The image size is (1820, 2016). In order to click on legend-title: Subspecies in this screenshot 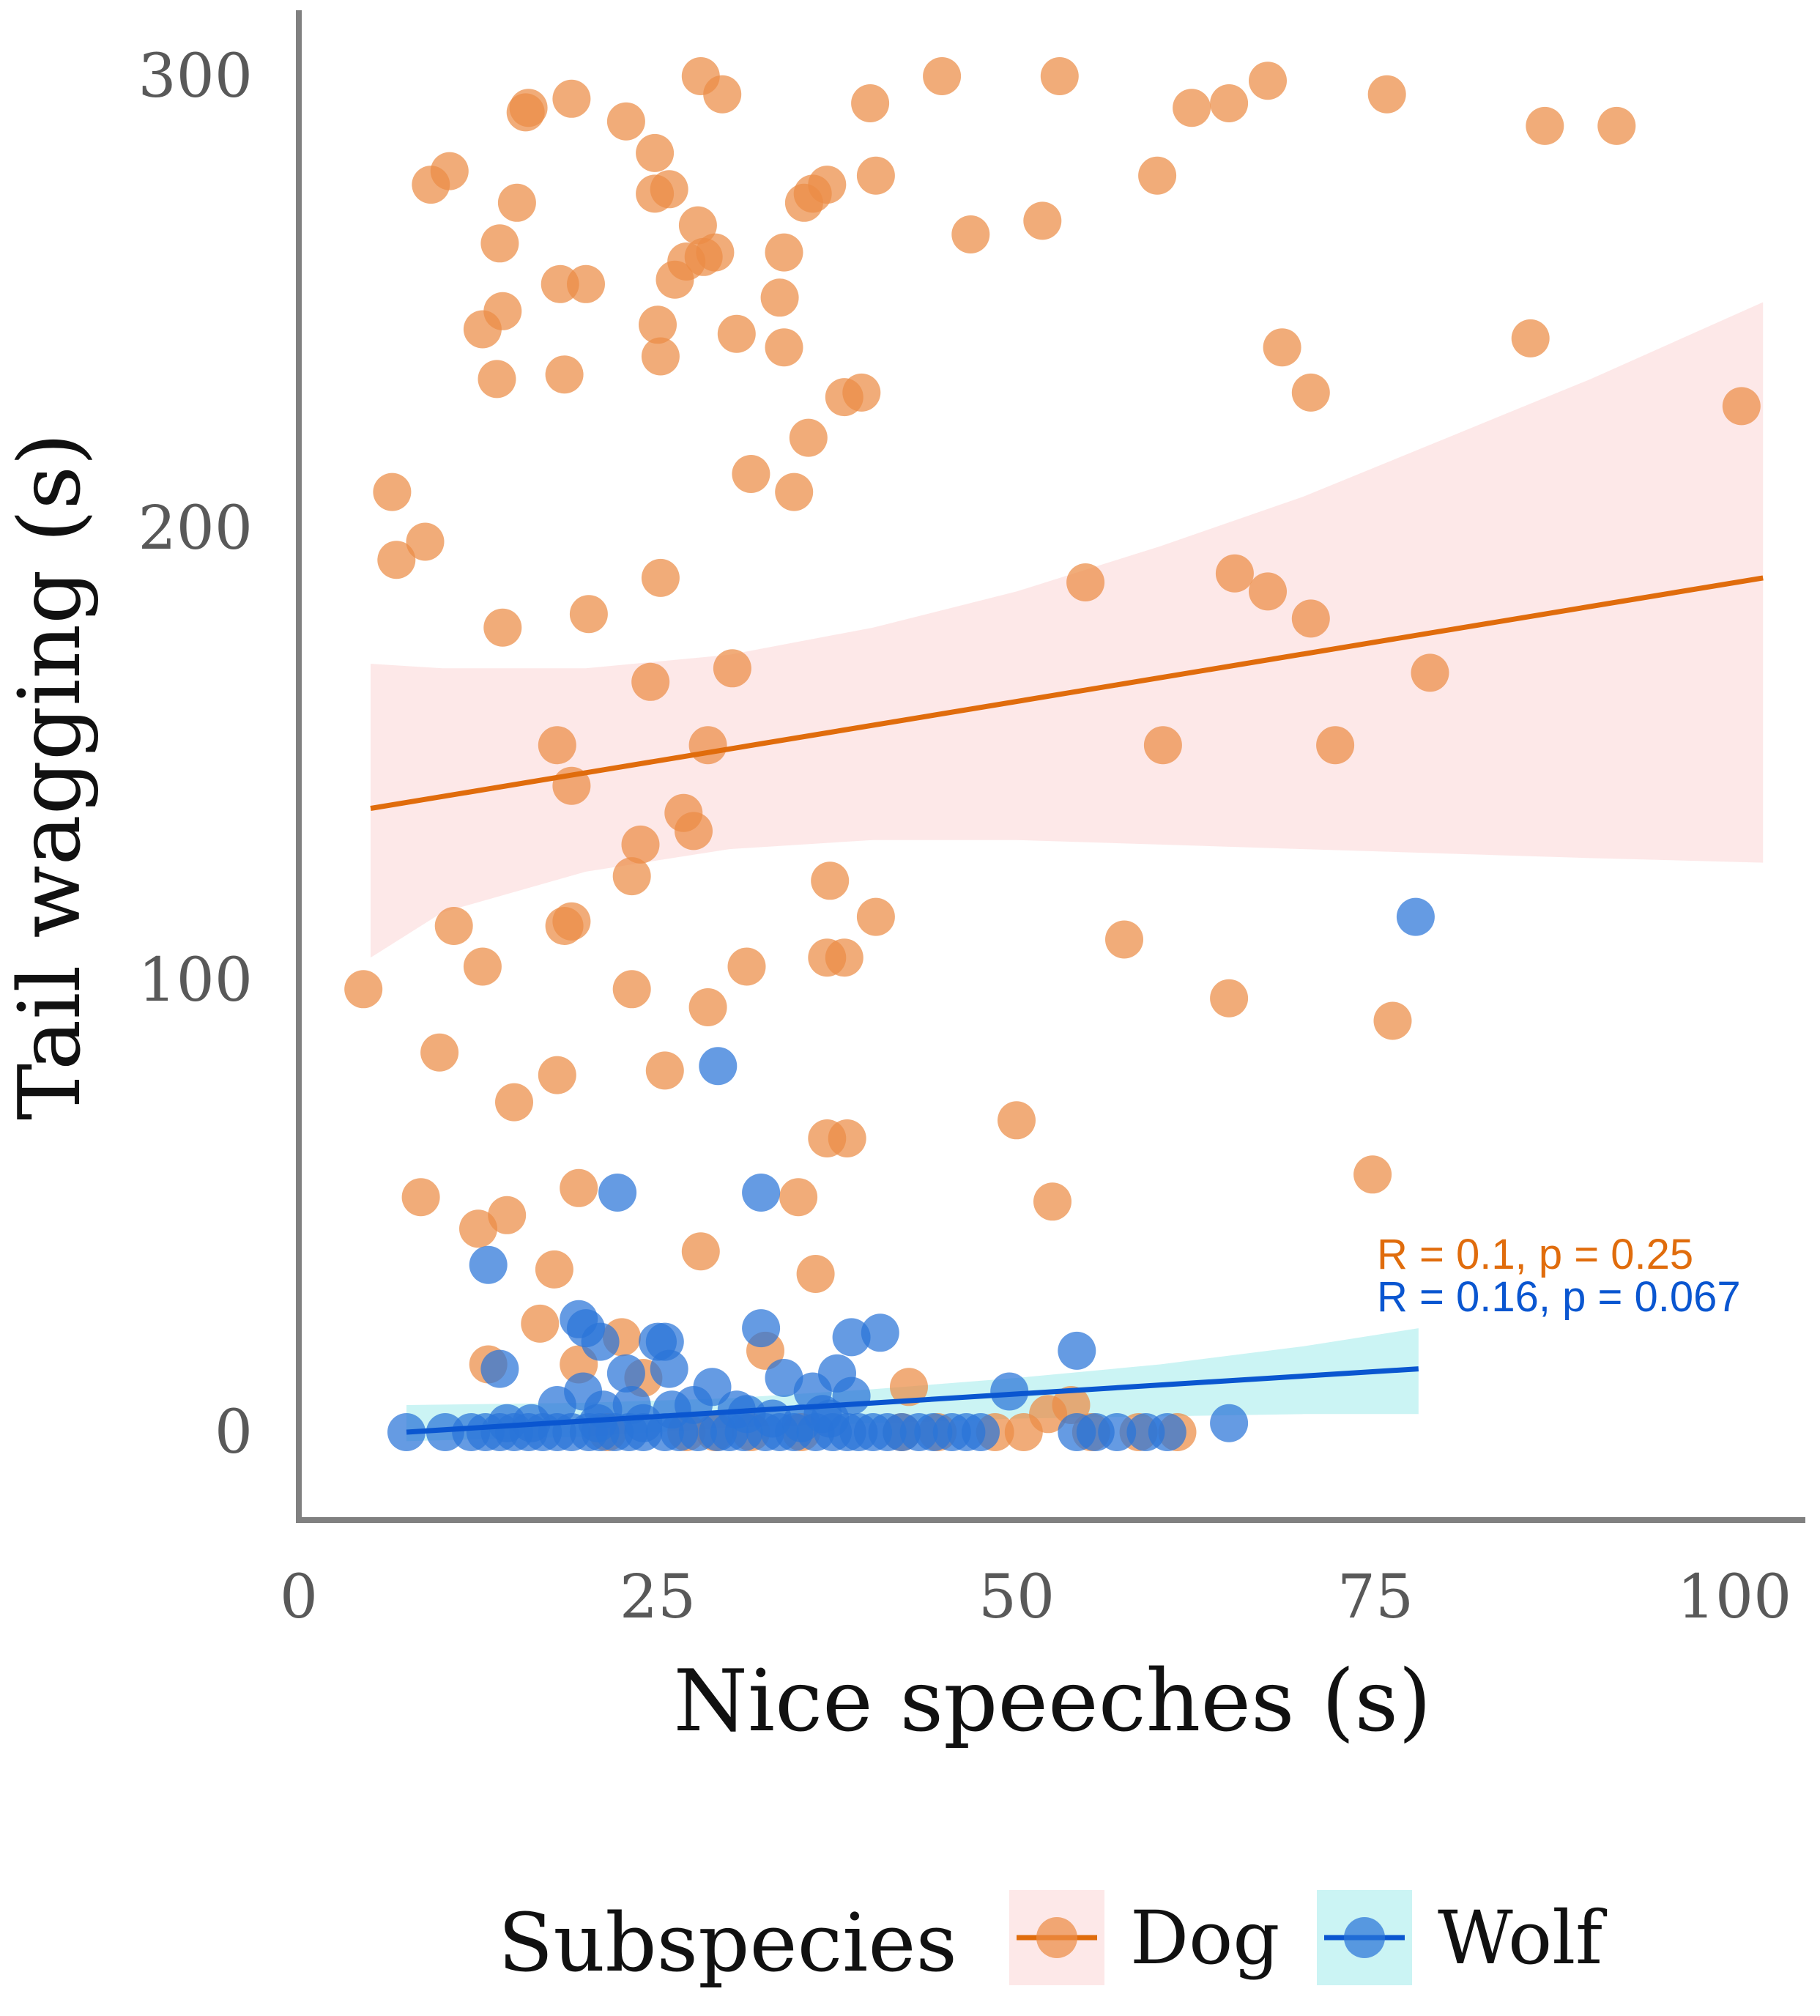, I will do `click(727, 1943)`.